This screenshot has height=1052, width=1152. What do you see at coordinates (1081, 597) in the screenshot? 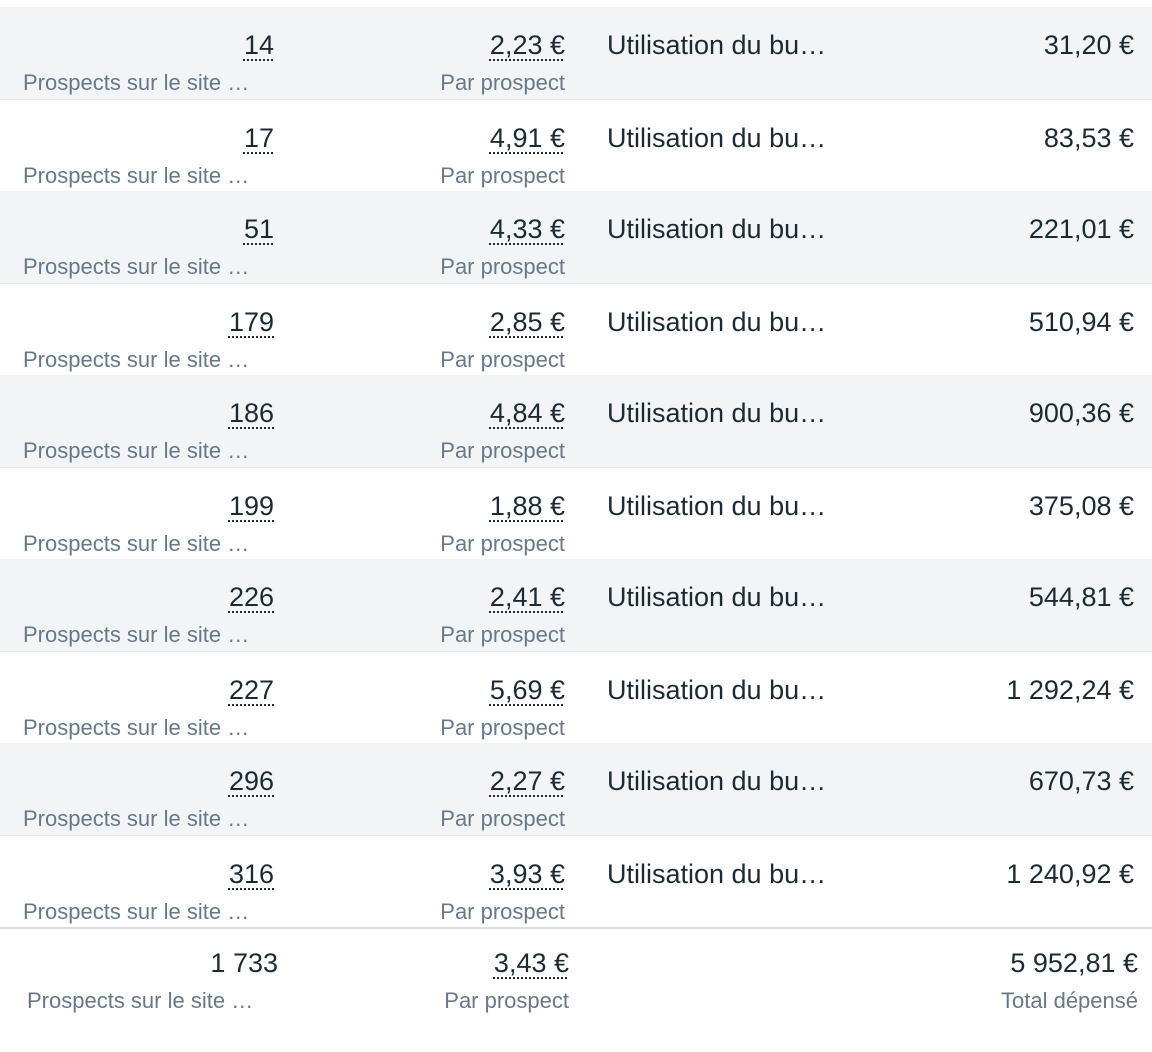
I see `amount-spent: 544,81 €` at bounding box center [1081, 597].